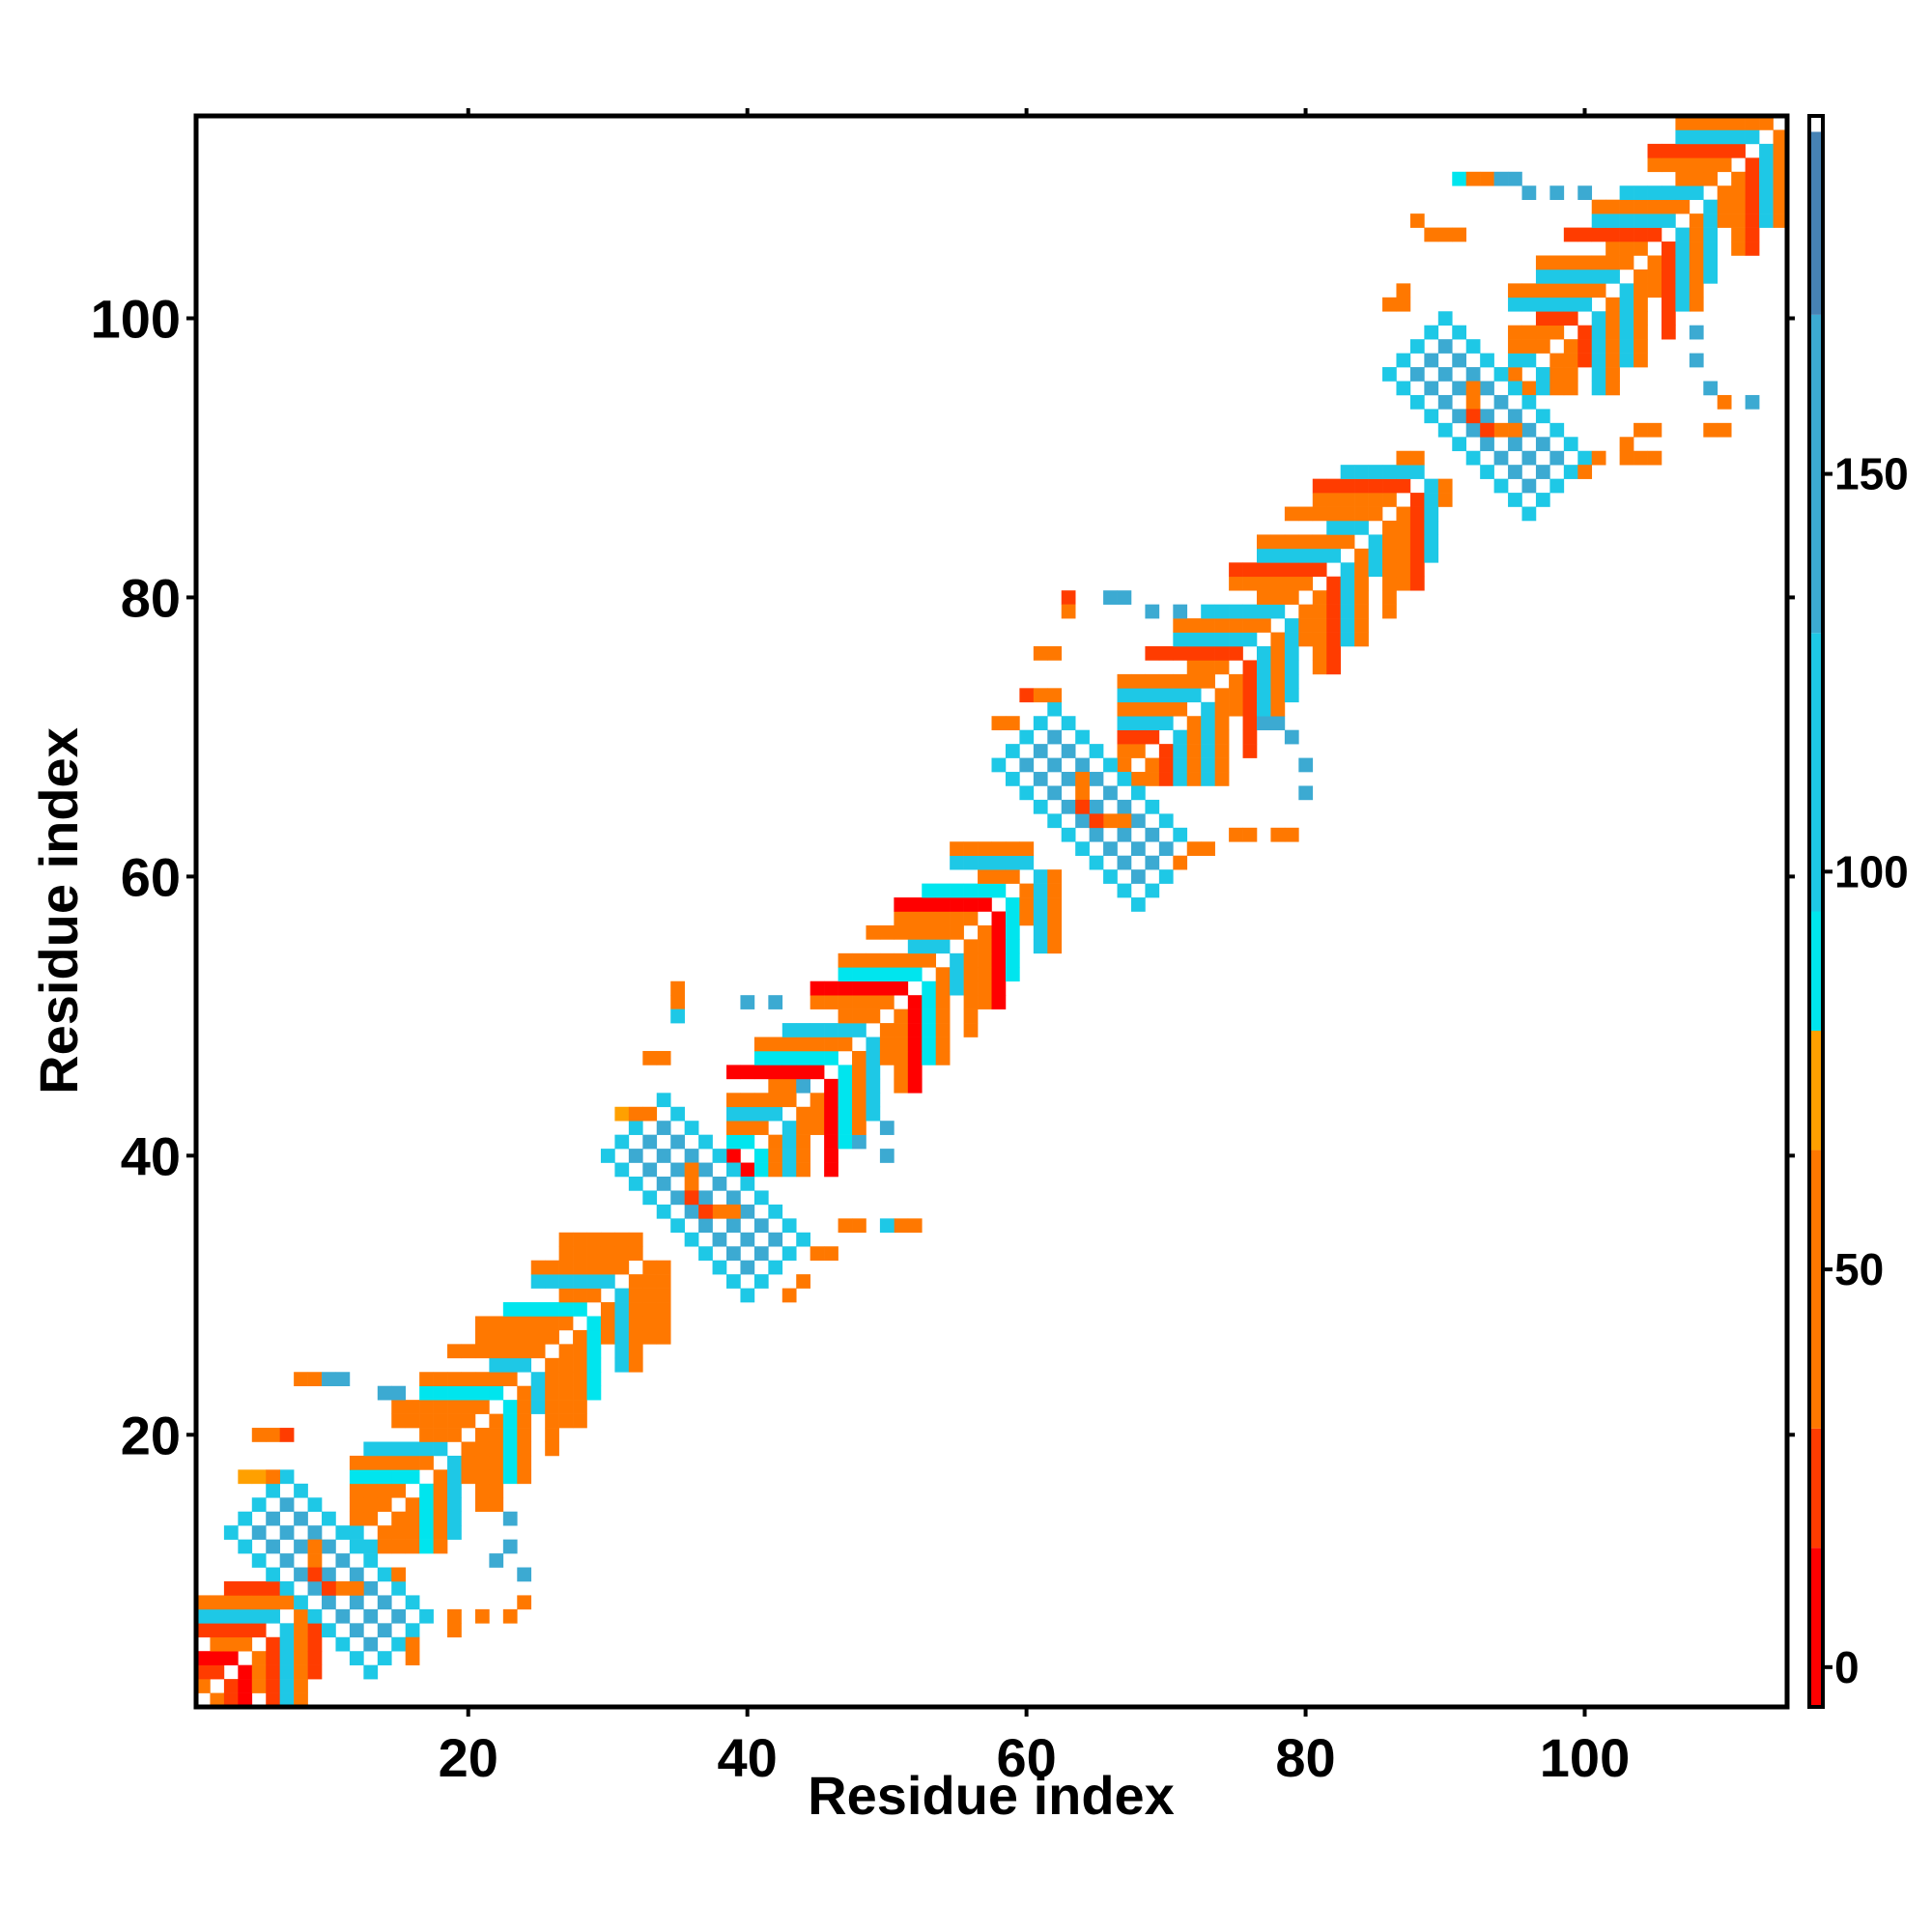  Describe the element at coordinates (151, 876) in the screenshot. I see `y-tick-label: 60` at that location.